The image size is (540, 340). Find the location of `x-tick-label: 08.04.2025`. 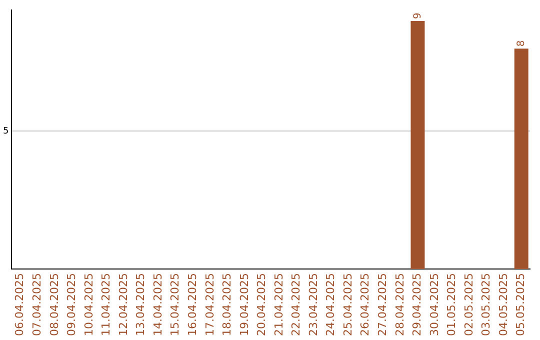

x-tick-label: 08.04.2025 is located at coordinates (54, 304).